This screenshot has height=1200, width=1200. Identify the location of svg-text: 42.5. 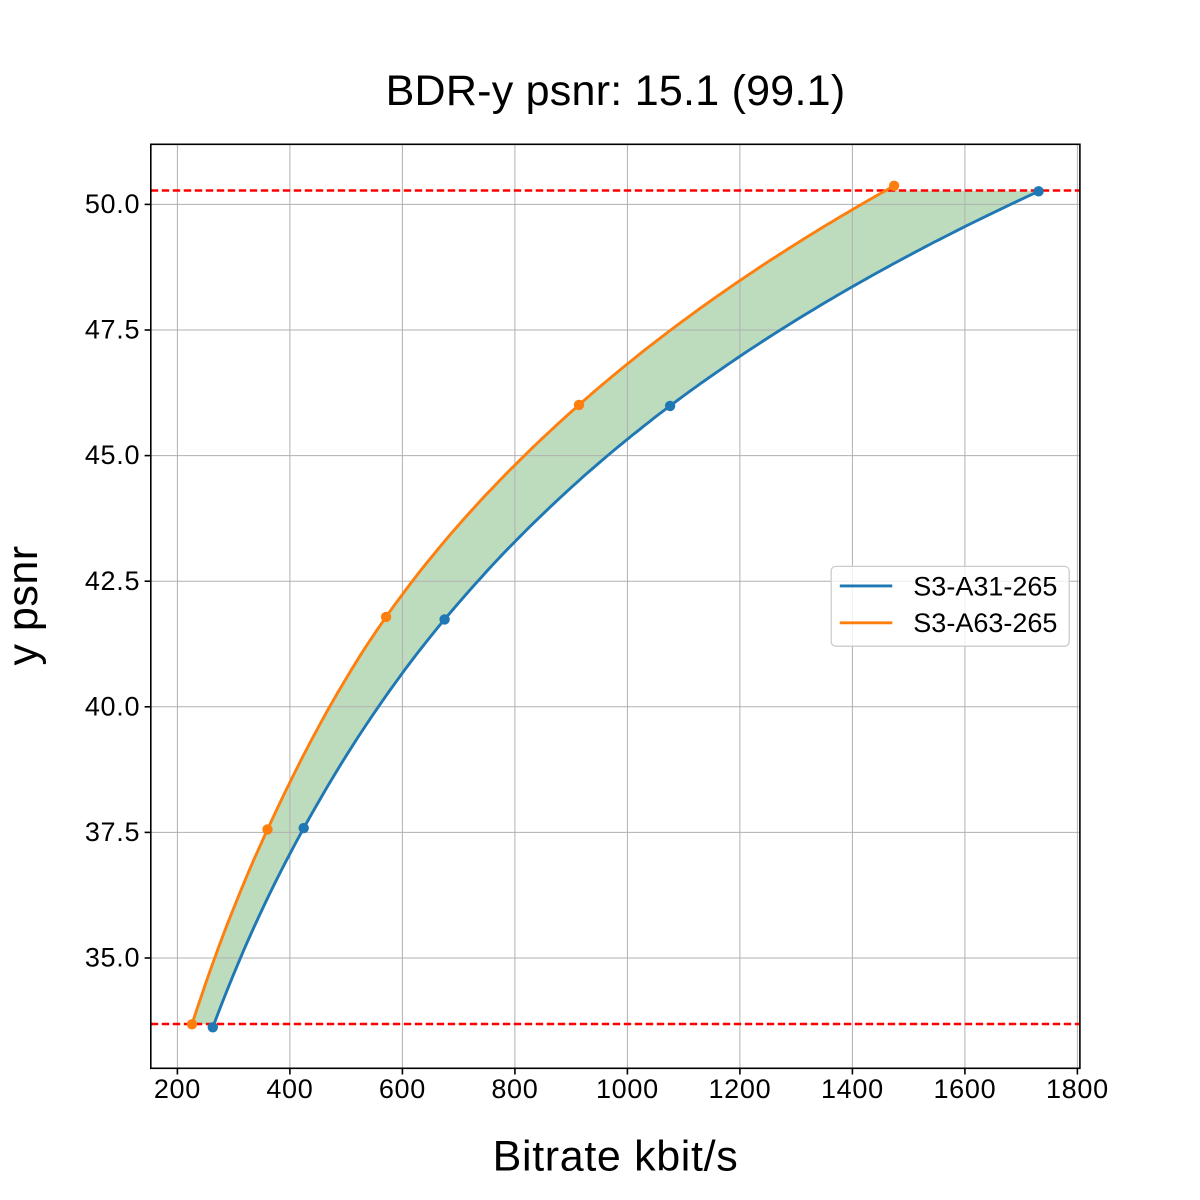
(112, 581).